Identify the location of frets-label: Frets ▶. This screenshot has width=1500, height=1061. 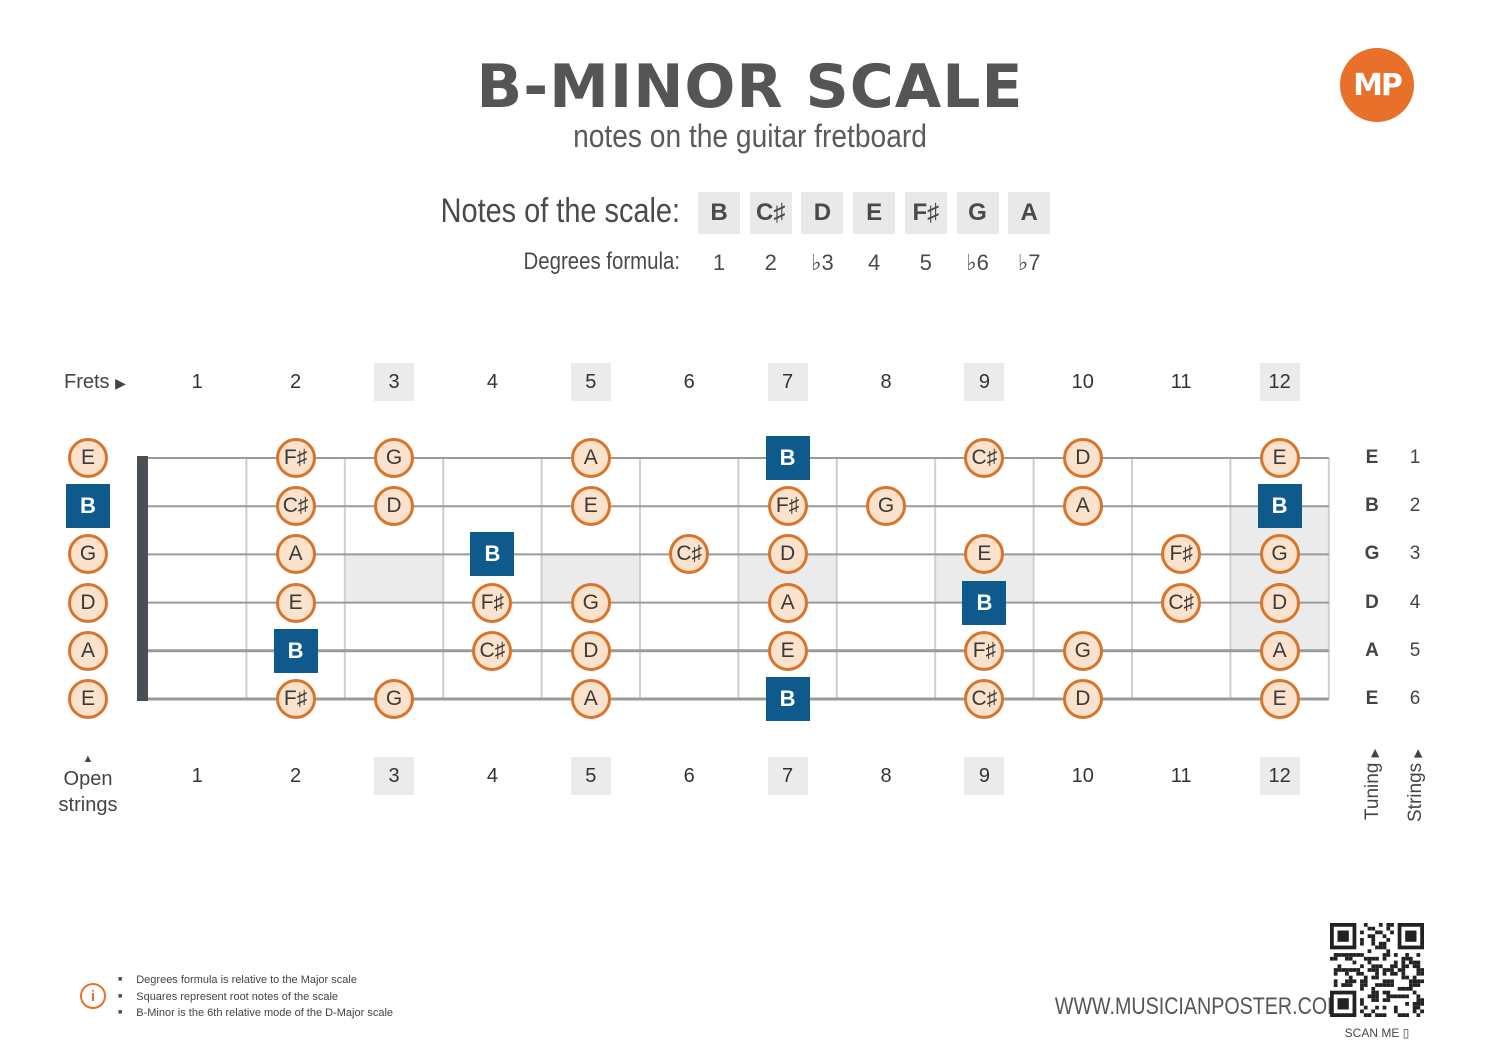
(95, 382).